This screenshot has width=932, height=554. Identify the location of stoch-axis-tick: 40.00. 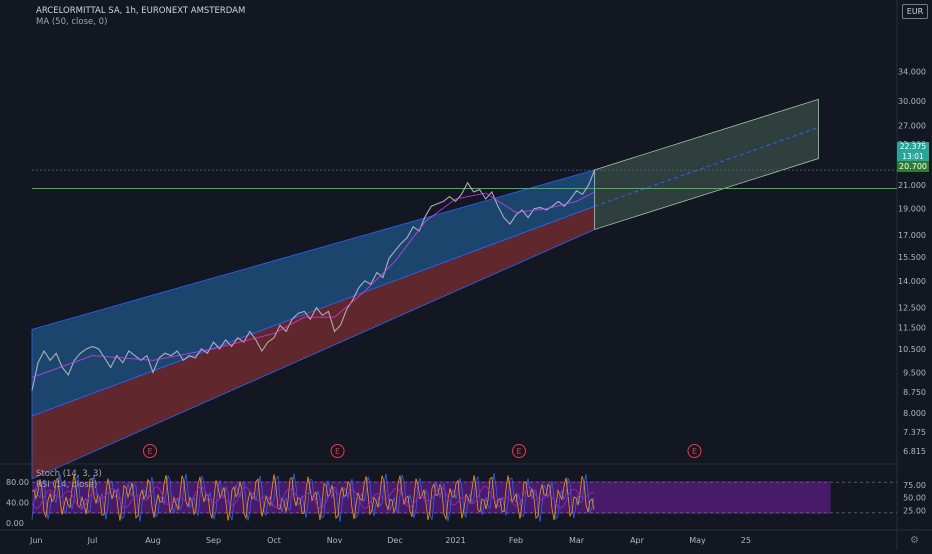
(17, 503).